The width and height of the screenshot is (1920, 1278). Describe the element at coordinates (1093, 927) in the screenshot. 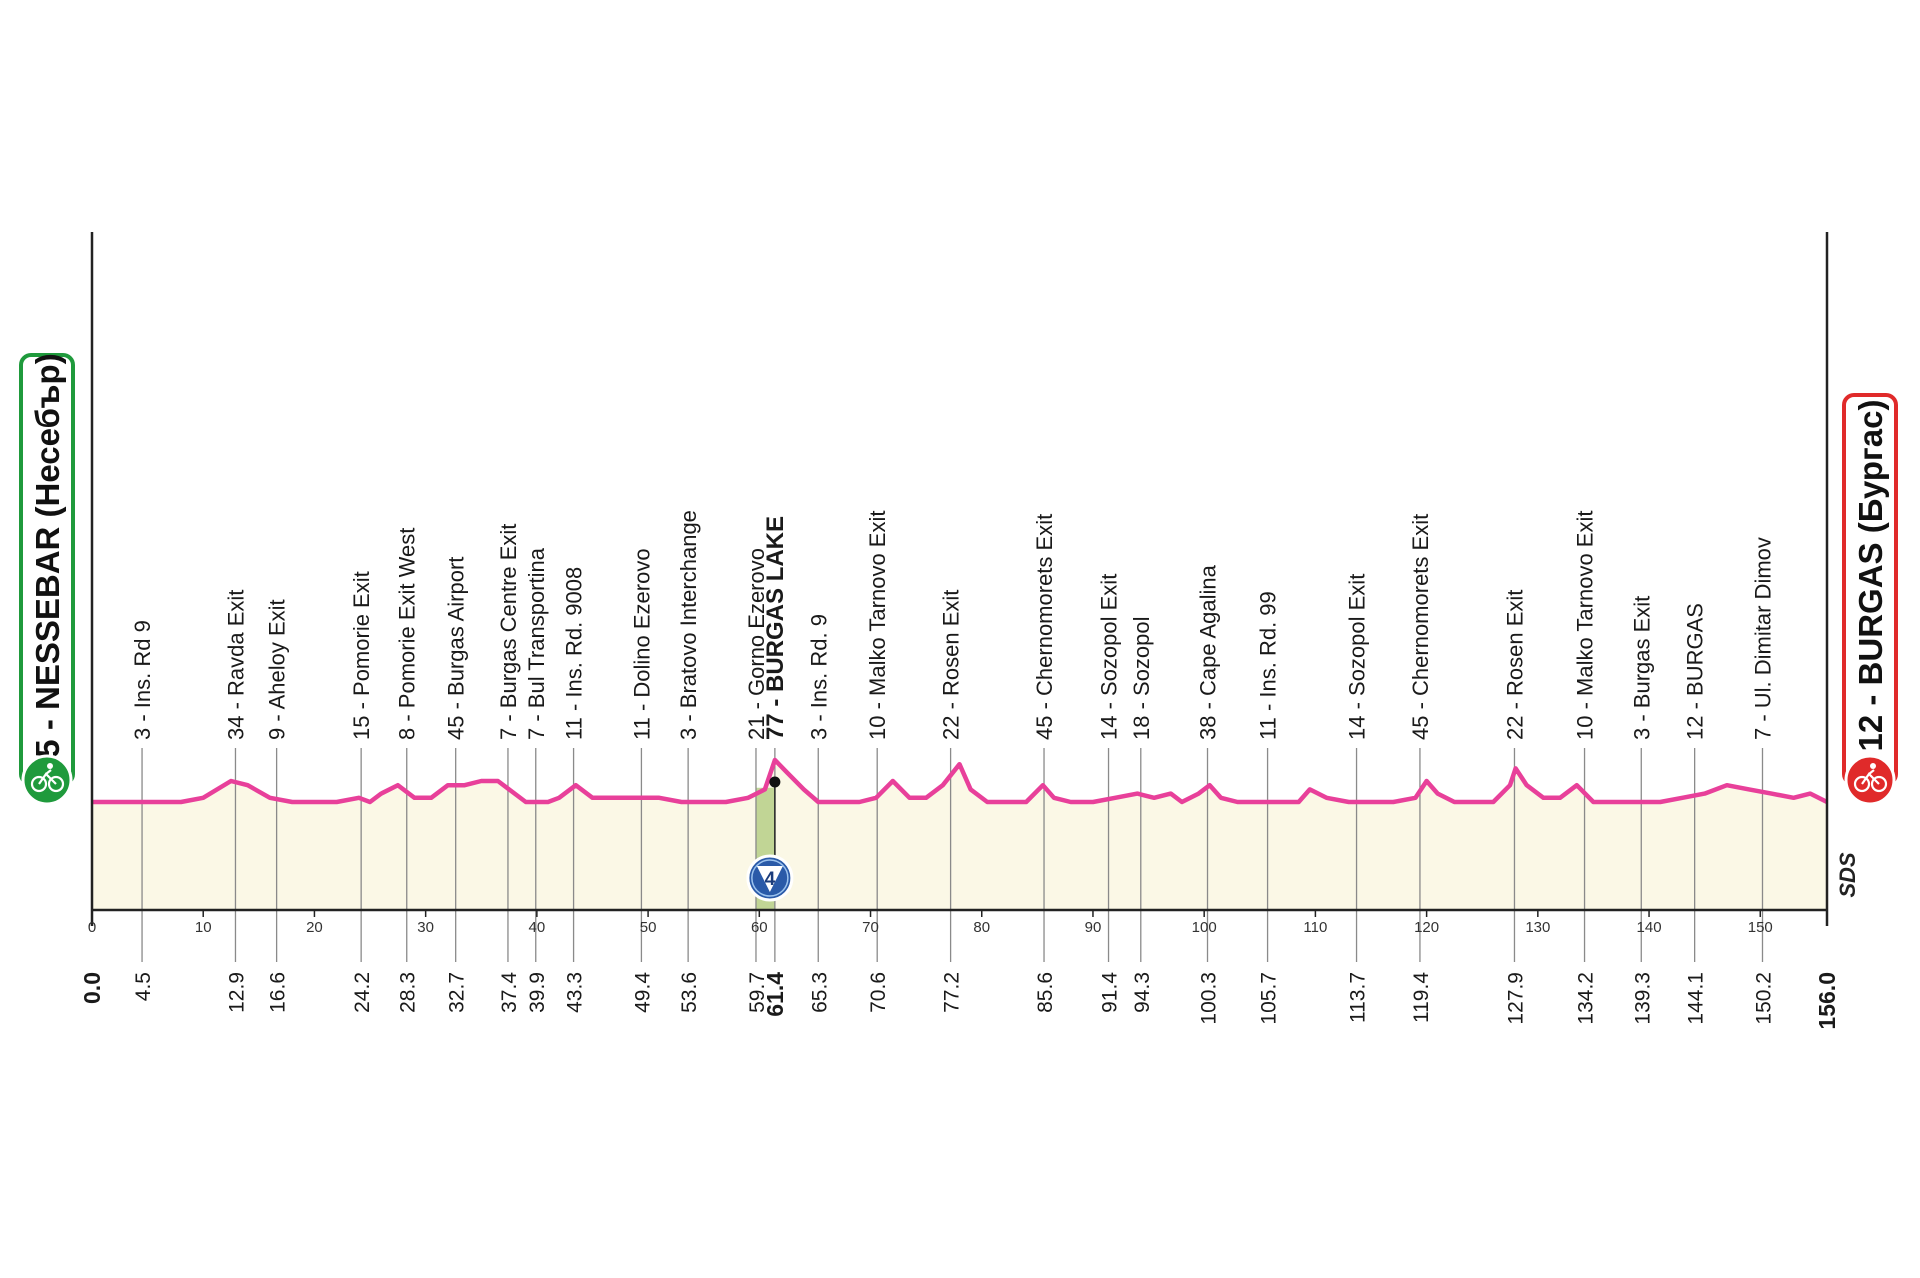

I see `axis-tick-label: 90` at that location.